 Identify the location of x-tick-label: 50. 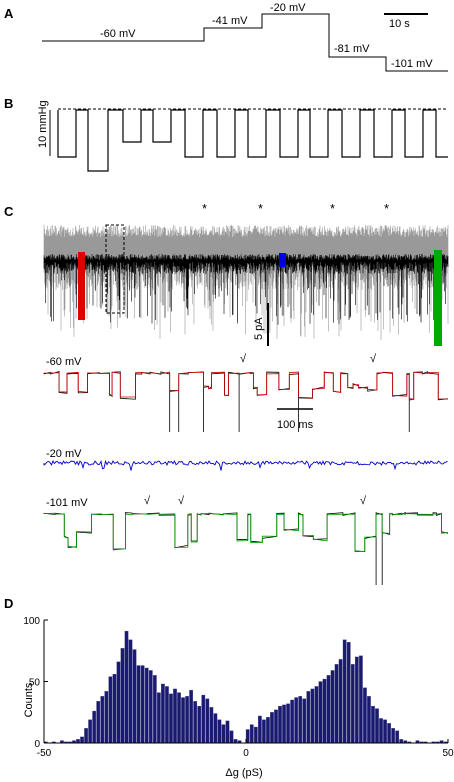
(448, 753).